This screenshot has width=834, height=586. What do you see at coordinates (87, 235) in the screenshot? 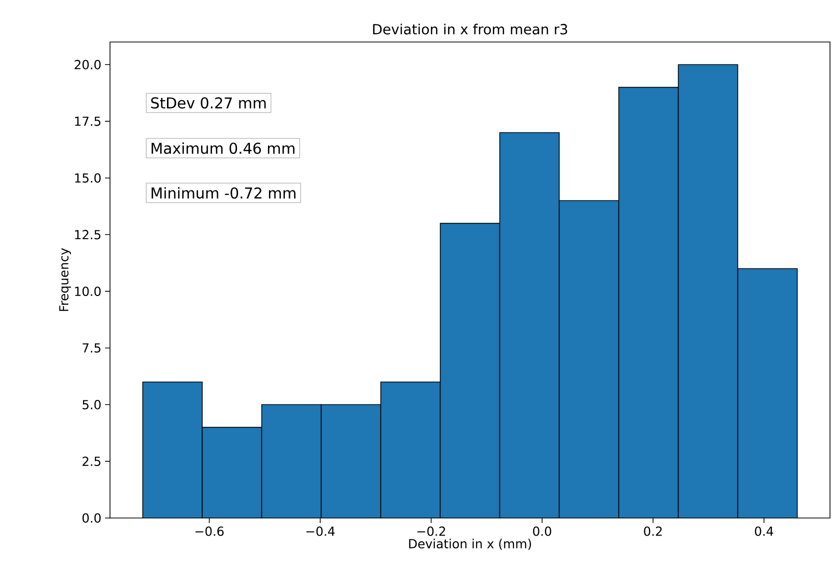
I see `y-tick-label: 12.5` at bounding box center [87, 235].